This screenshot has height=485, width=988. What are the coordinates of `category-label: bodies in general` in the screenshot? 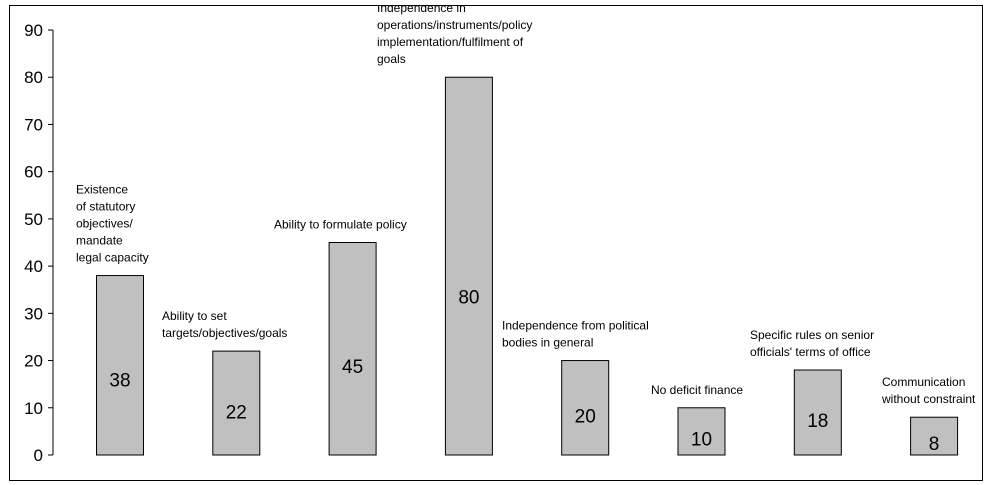 It's located at (547, 343).